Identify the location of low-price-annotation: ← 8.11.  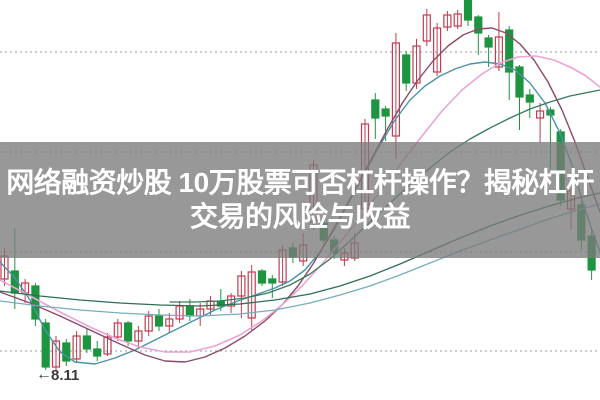
(57, 375).